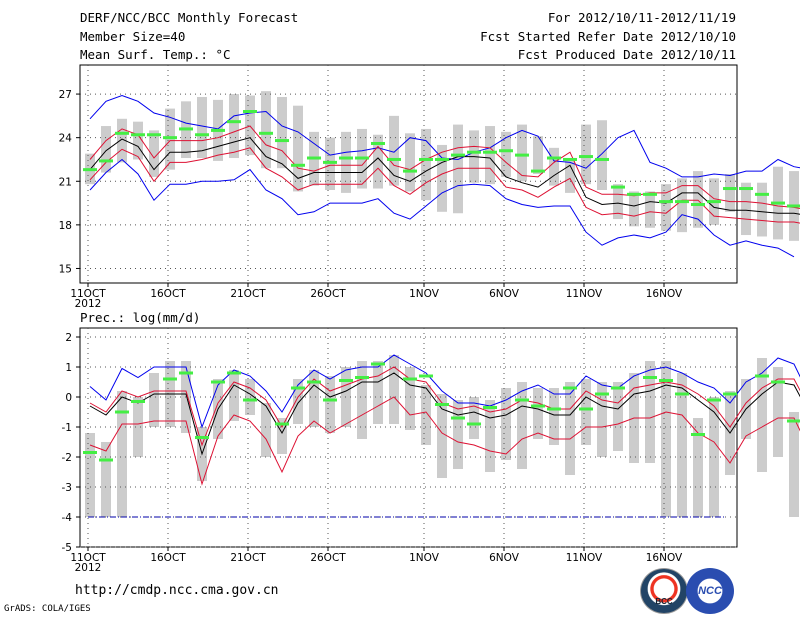 The width and height of the screenshot is (800, 618). I want to click on ncc-logo-text: NCC, so click(710, 591).